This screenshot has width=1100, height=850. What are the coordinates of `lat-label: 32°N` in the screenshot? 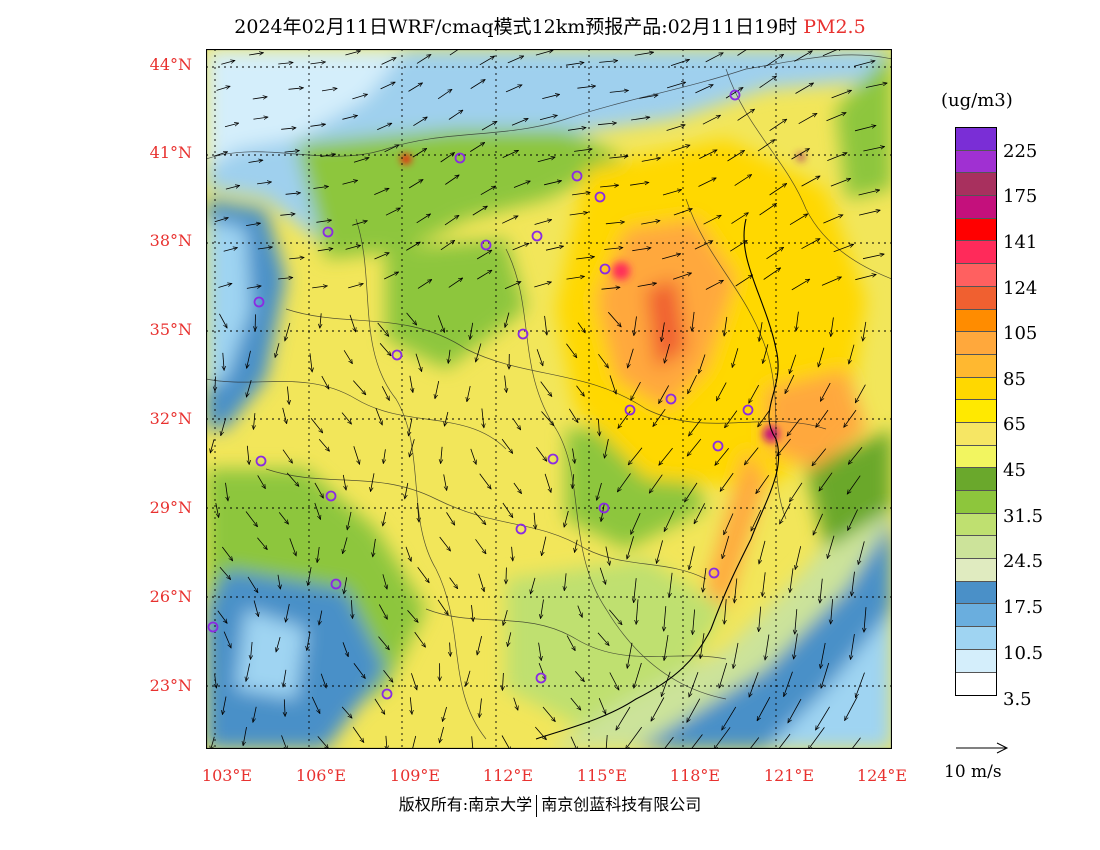 It's located at (170, 418).